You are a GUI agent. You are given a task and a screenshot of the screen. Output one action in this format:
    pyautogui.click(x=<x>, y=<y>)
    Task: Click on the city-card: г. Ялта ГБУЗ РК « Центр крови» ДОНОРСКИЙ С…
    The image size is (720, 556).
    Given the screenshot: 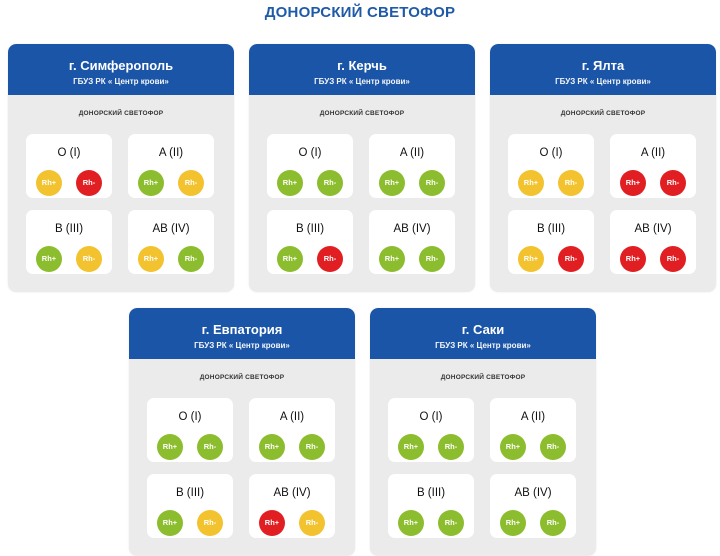 What is the action you would take?
    pyautogui.click(x=603, y=168)
    